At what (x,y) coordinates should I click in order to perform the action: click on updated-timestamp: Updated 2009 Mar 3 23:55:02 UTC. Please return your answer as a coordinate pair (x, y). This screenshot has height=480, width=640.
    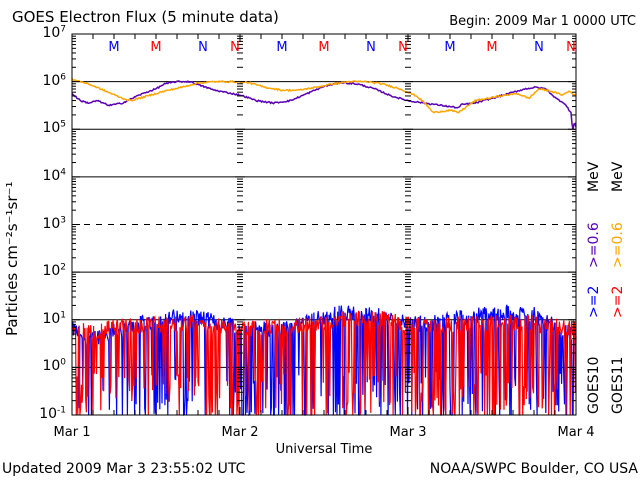
    Looking at the image, I should click on (124, 469).